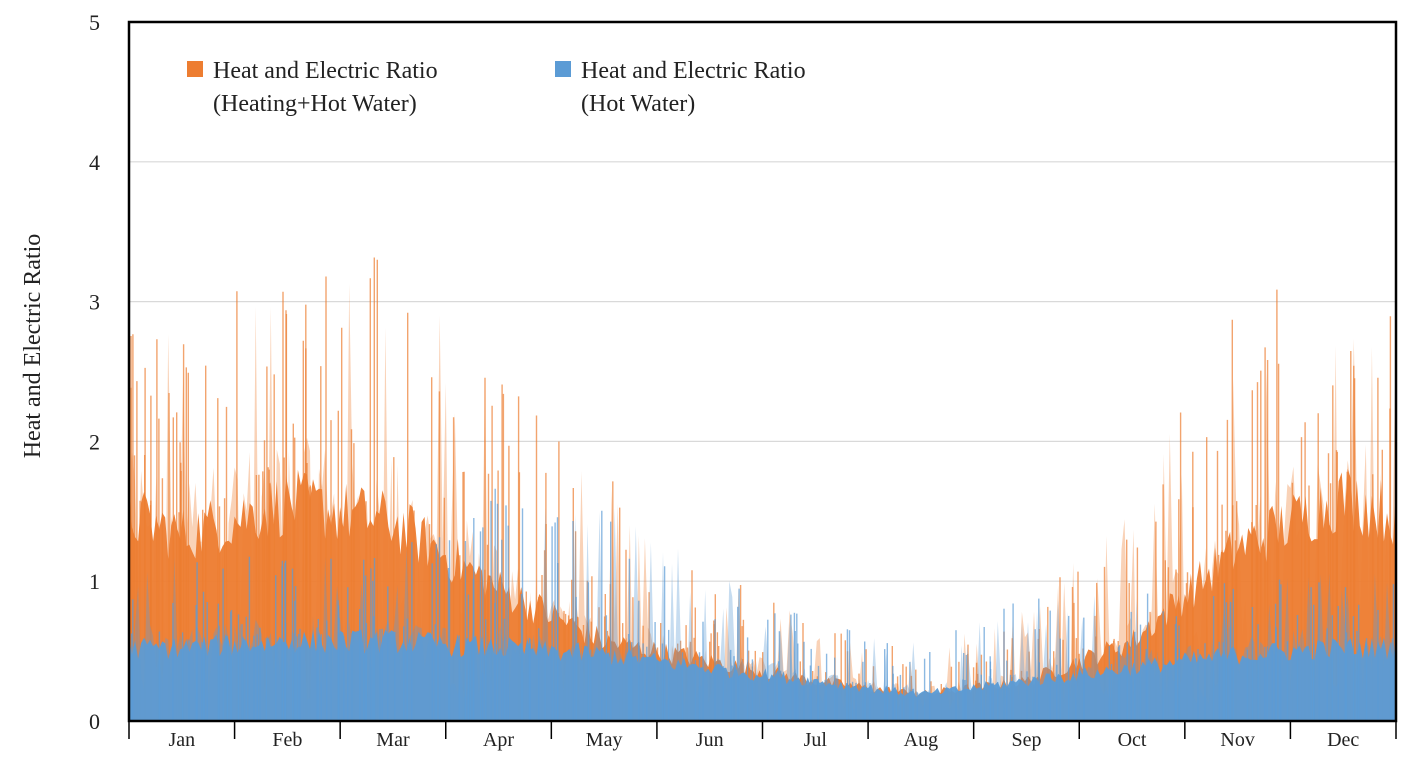 This screenshot has width=1418, height=763. I want to click on x-tick-label: Nov, so click(1237, 740).